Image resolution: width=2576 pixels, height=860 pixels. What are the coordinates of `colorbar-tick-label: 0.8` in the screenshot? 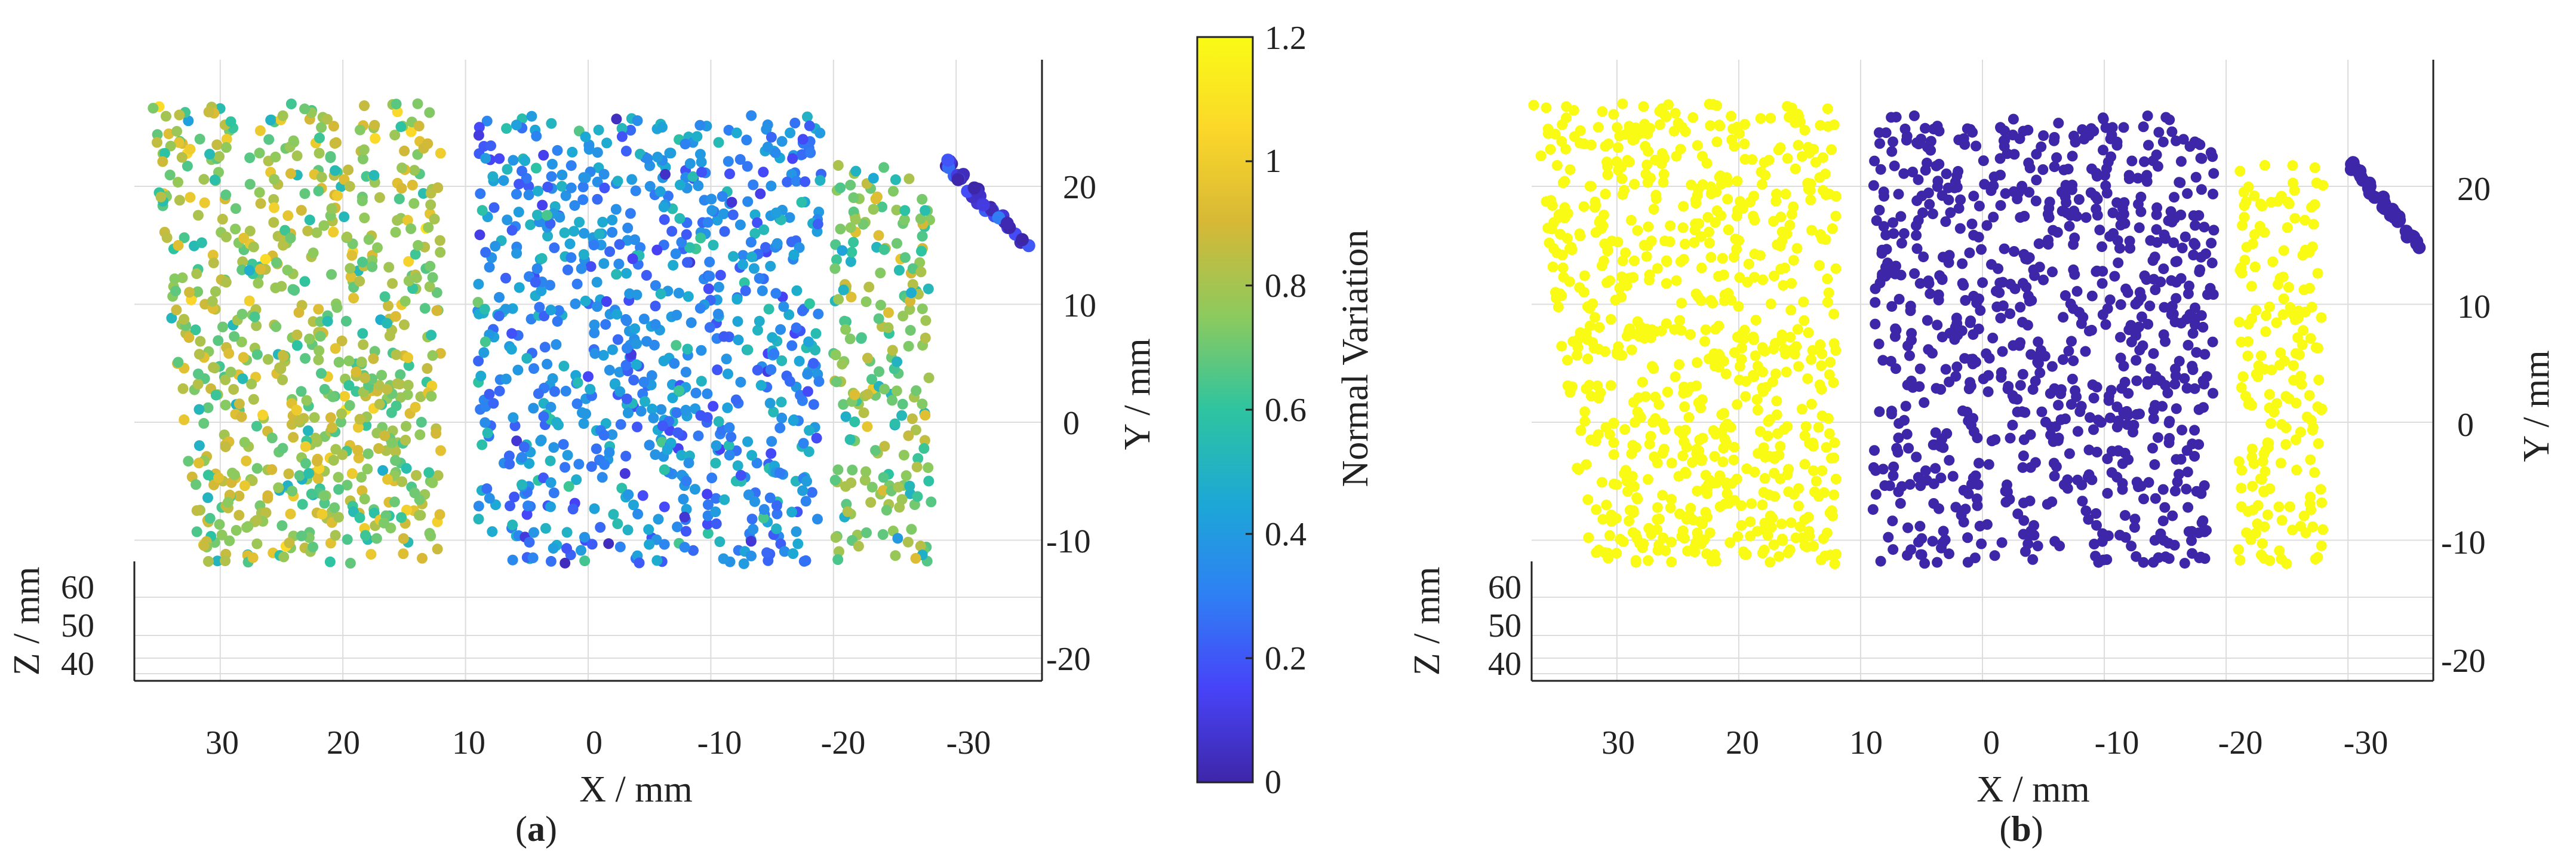 It's located at (1286, 286).